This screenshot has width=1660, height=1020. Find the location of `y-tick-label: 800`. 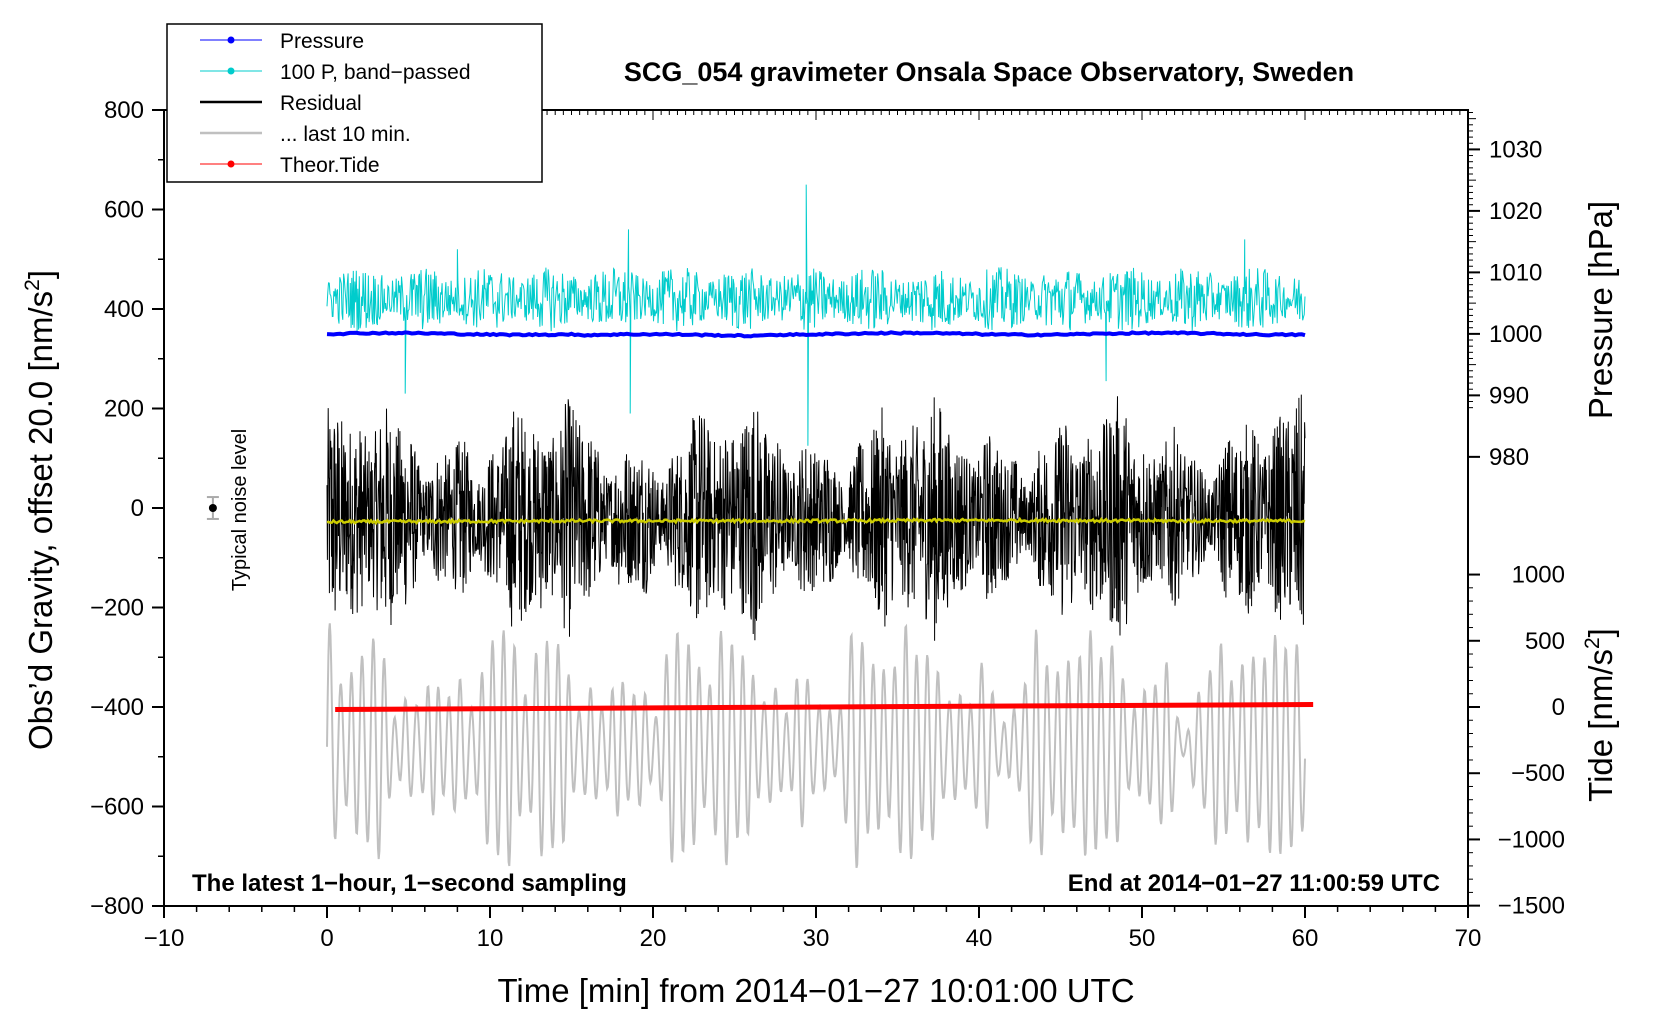

y-tick-label: 800 is located at coordinates (124, 110).